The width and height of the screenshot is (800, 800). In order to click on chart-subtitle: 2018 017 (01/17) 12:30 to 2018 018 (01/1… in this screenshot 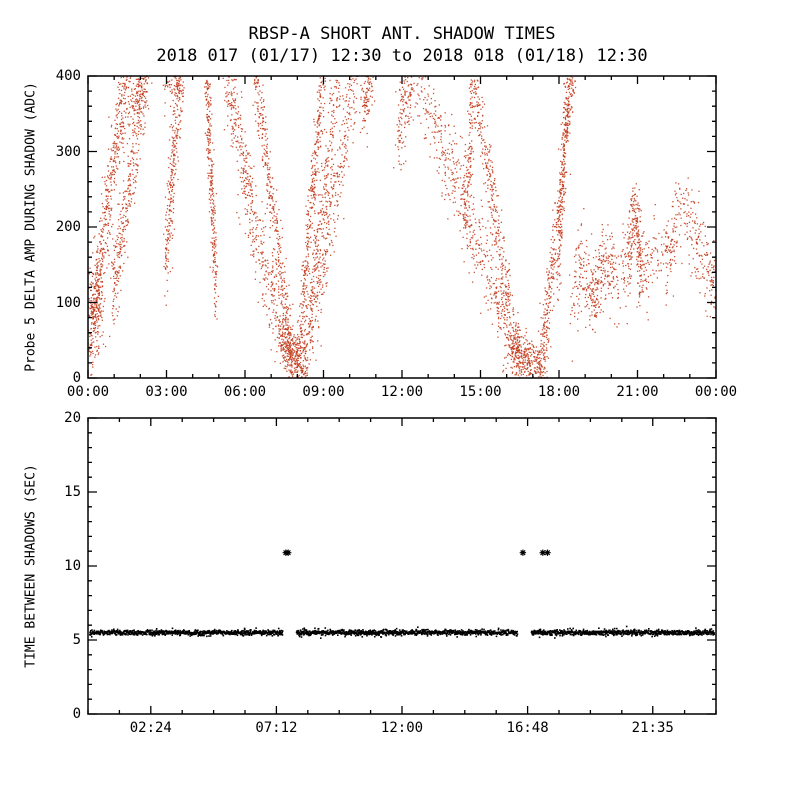, I will do `click(402, 56)`.